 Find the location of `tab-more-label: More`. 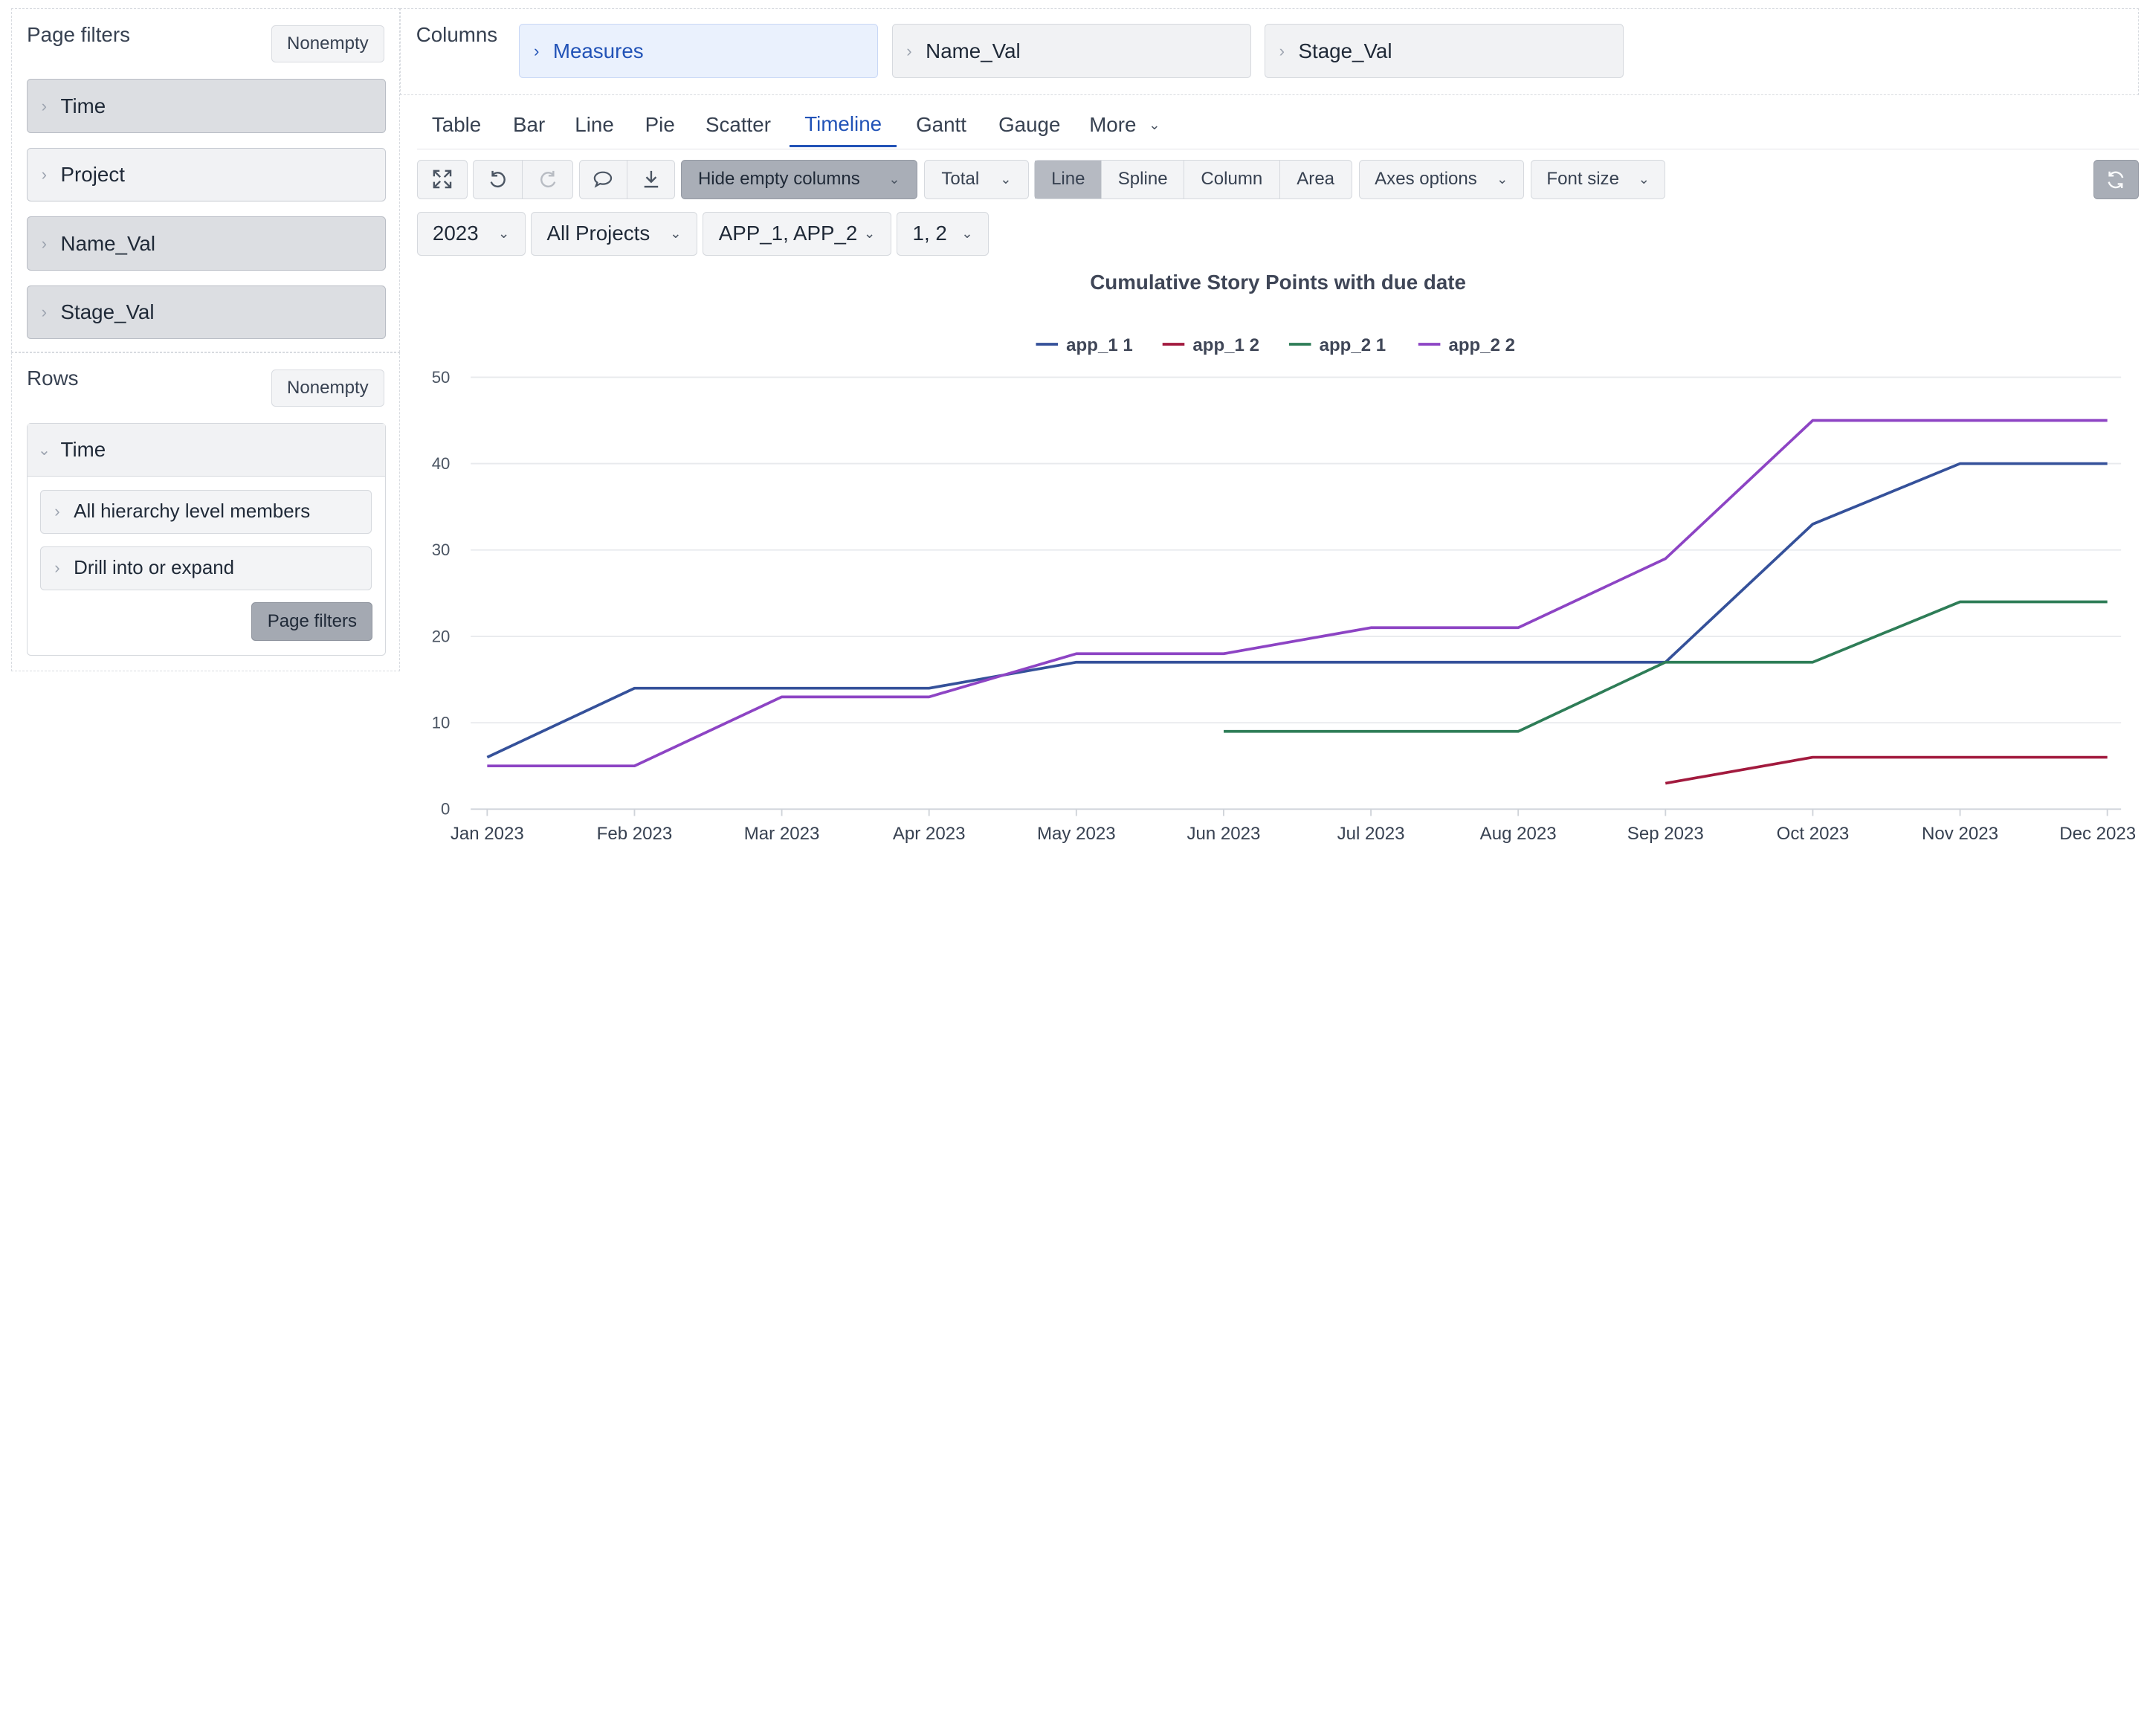

tab-more-label: More is located at coordinates (1113, 125).